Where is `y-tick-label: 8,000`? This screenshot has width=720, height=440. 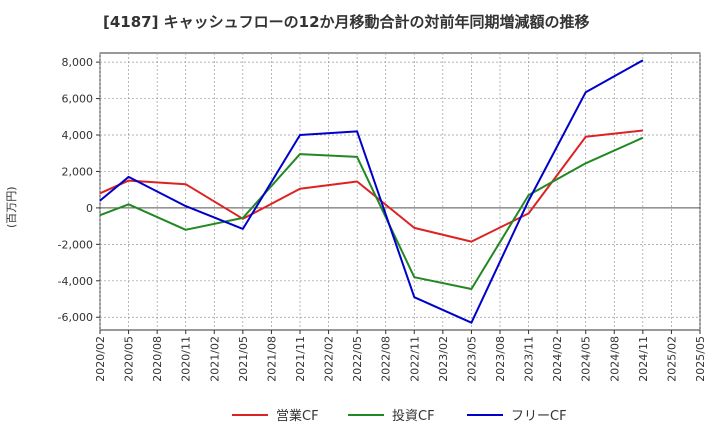 y-tick-label: 8,000 is located at coordinates (78, 62).